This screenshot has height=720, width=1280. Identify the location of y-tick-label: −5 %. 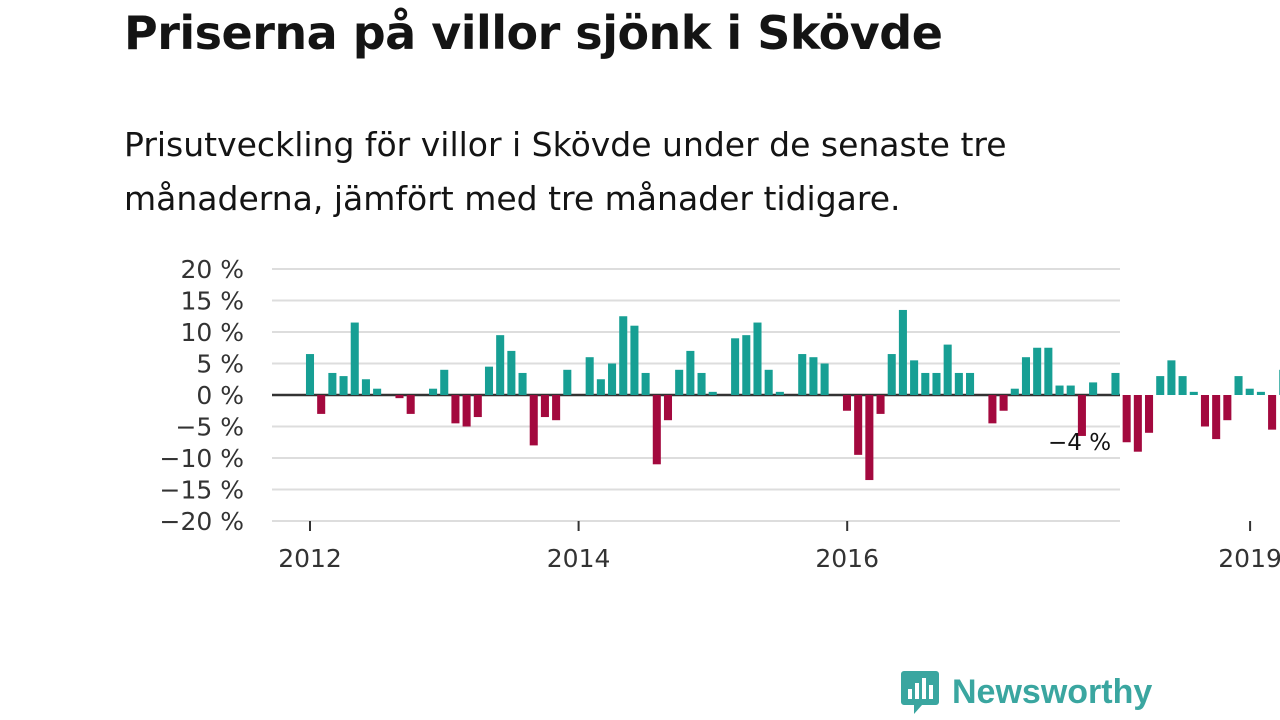
(209, 427).